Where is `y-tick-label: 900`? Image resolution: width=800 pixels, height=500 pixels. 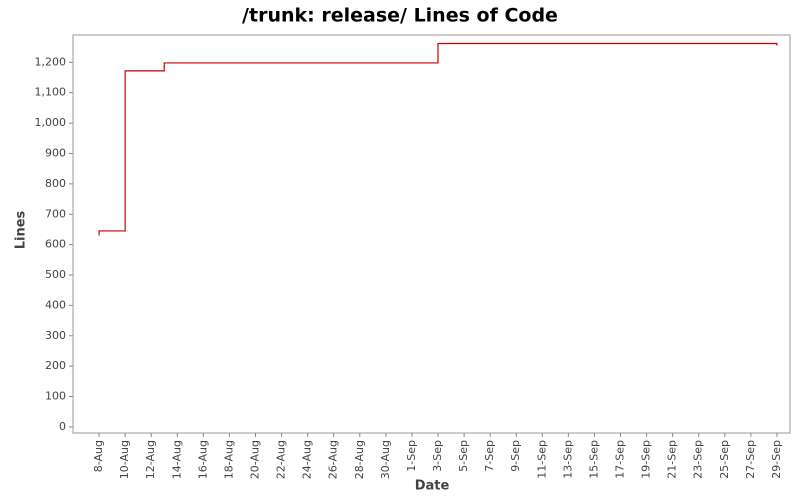
y-tick-label: 900 is located at coordinates (55, 152).